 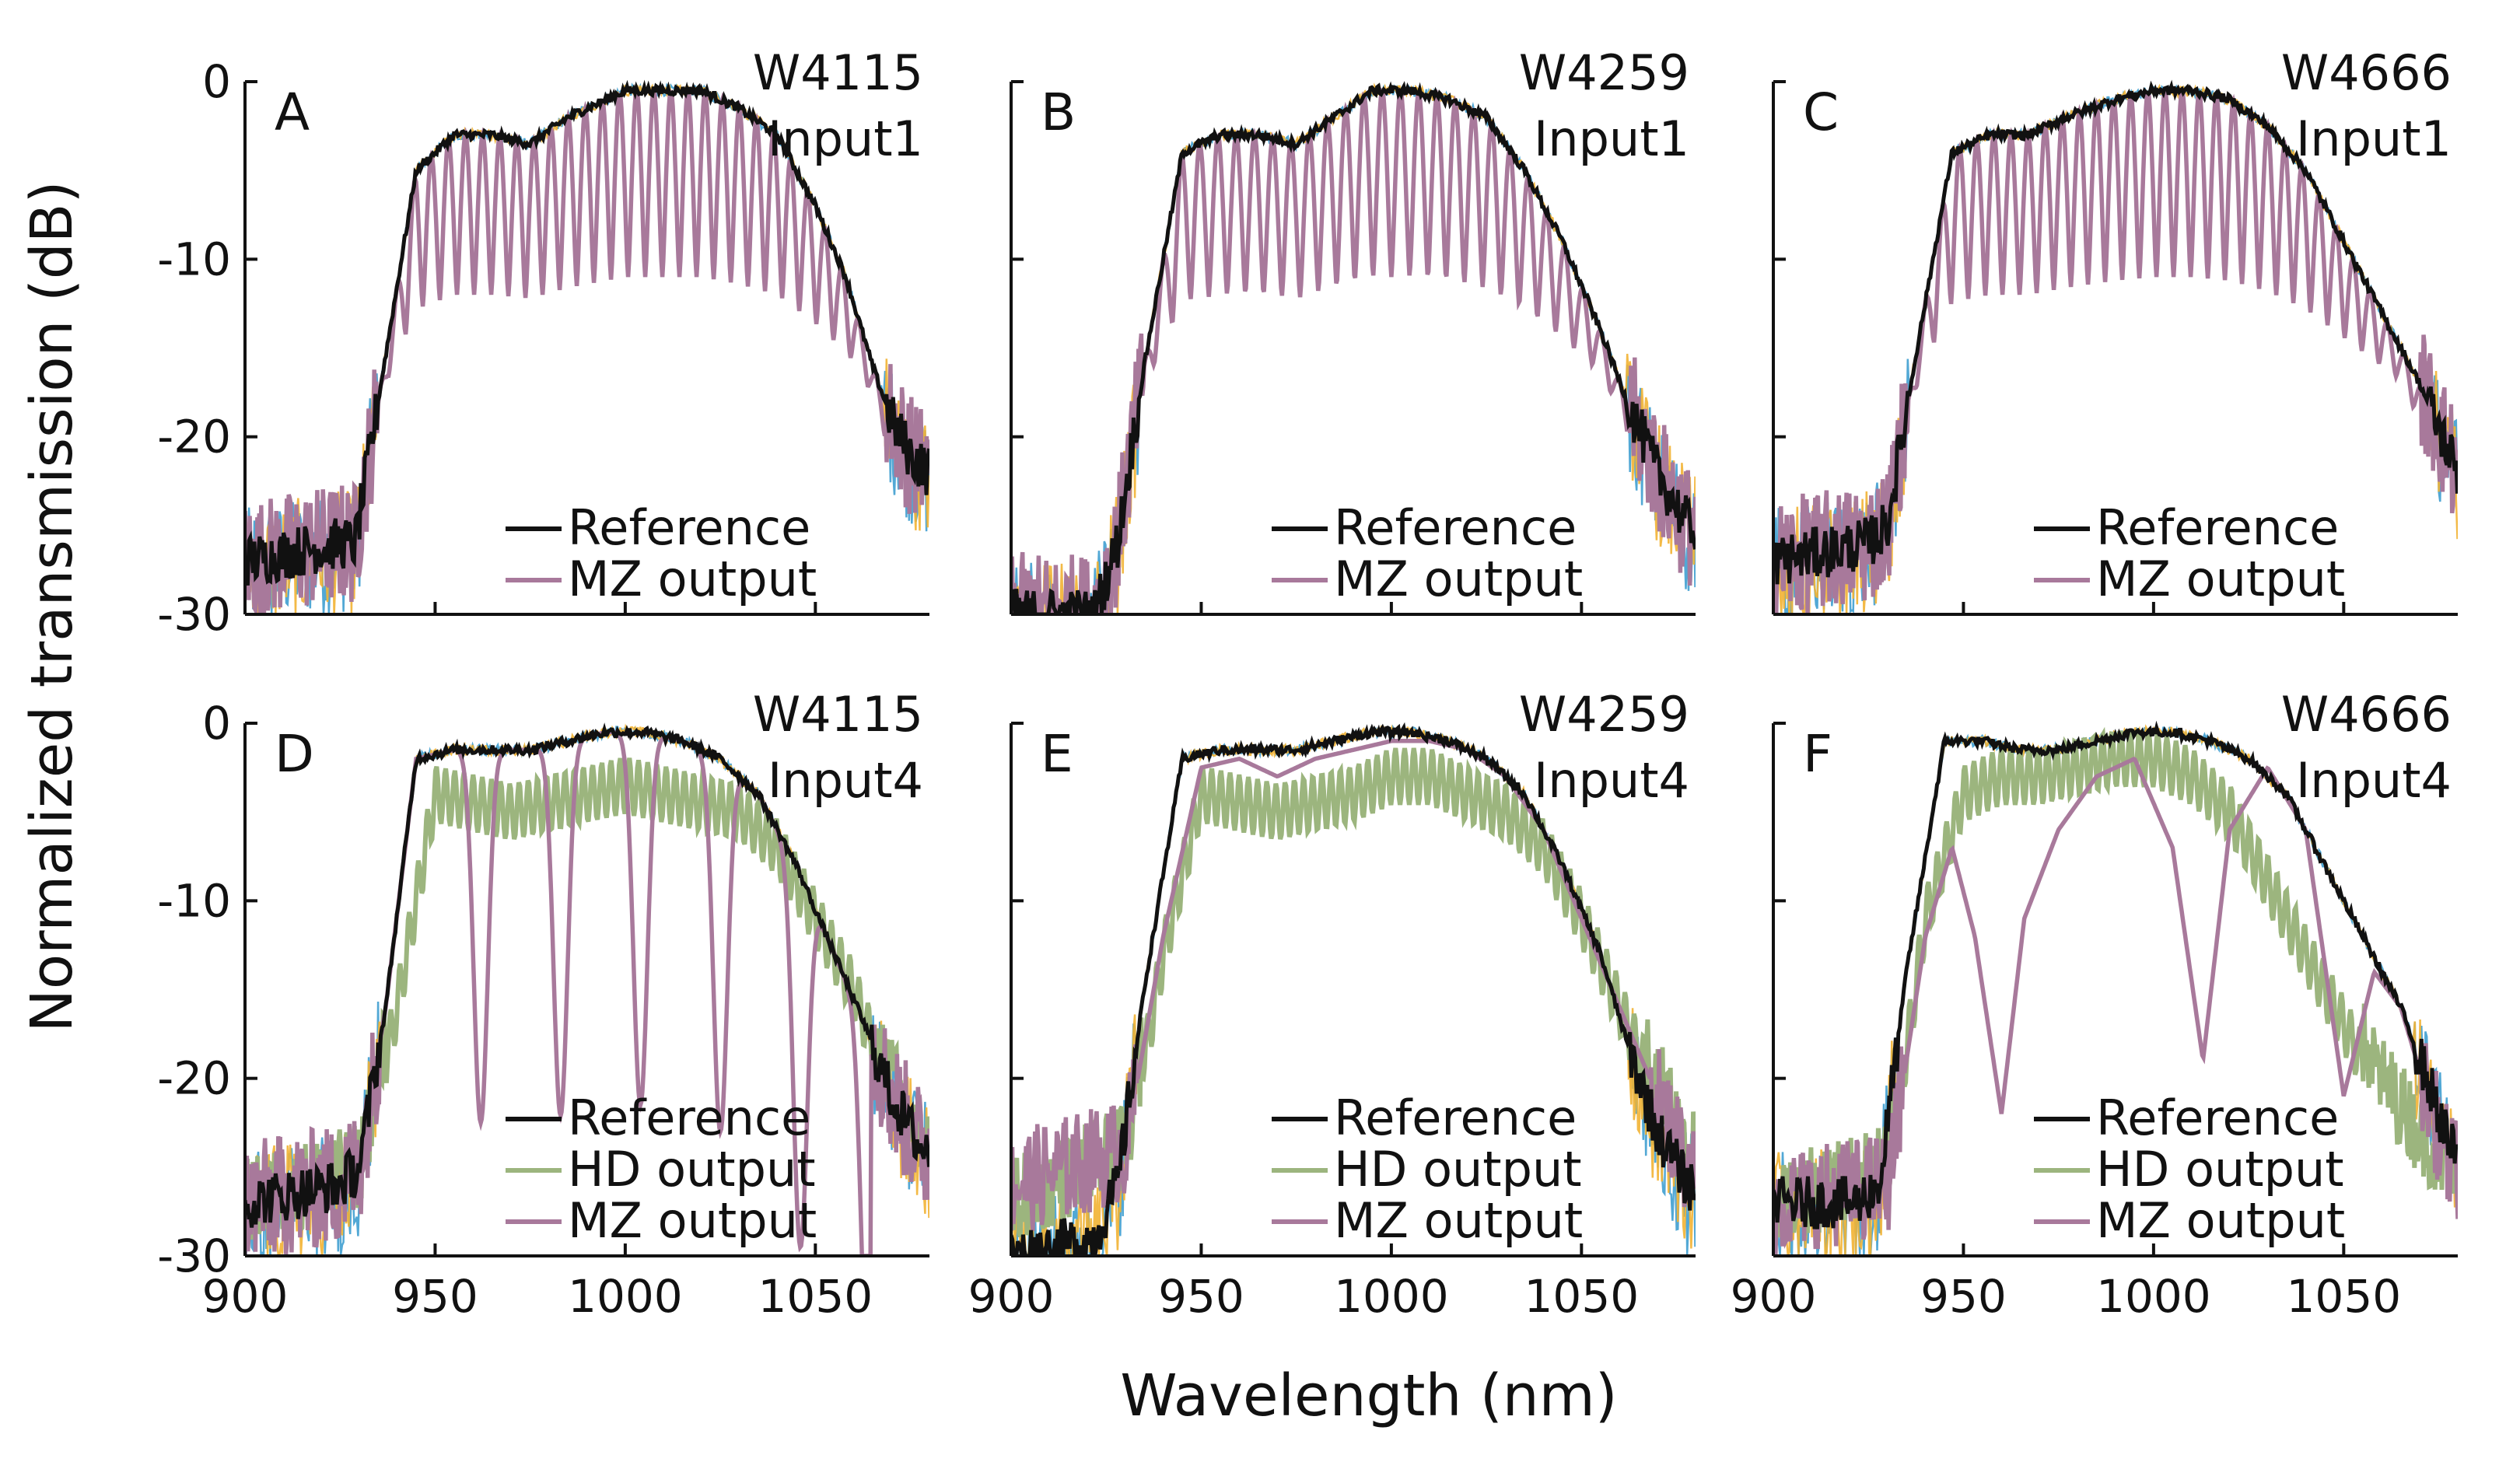 What do you see at coordinates (1059, 112) in the screenshot?
I see `panel-letter: B` at bounding box center [1059, 112].